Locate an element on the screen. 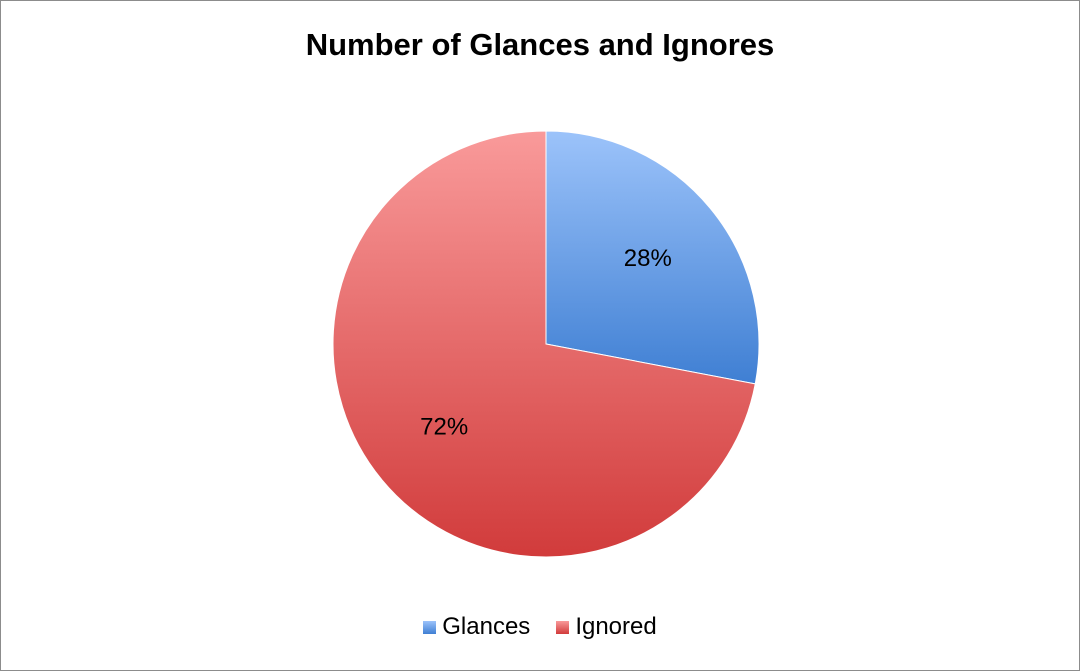 Image resolution: width=1080 pixels, height=671 pixels. legend-swatch-glances is located at coordinates (430, 627).